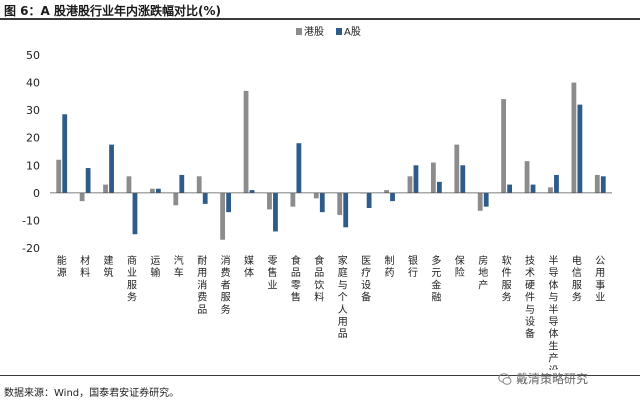 This screenshot has width=640, height=407. What do you see at coordinates (33, 83) in the screenshot?
I see `y-tick-label: 40` at bounding box center [33, 83].